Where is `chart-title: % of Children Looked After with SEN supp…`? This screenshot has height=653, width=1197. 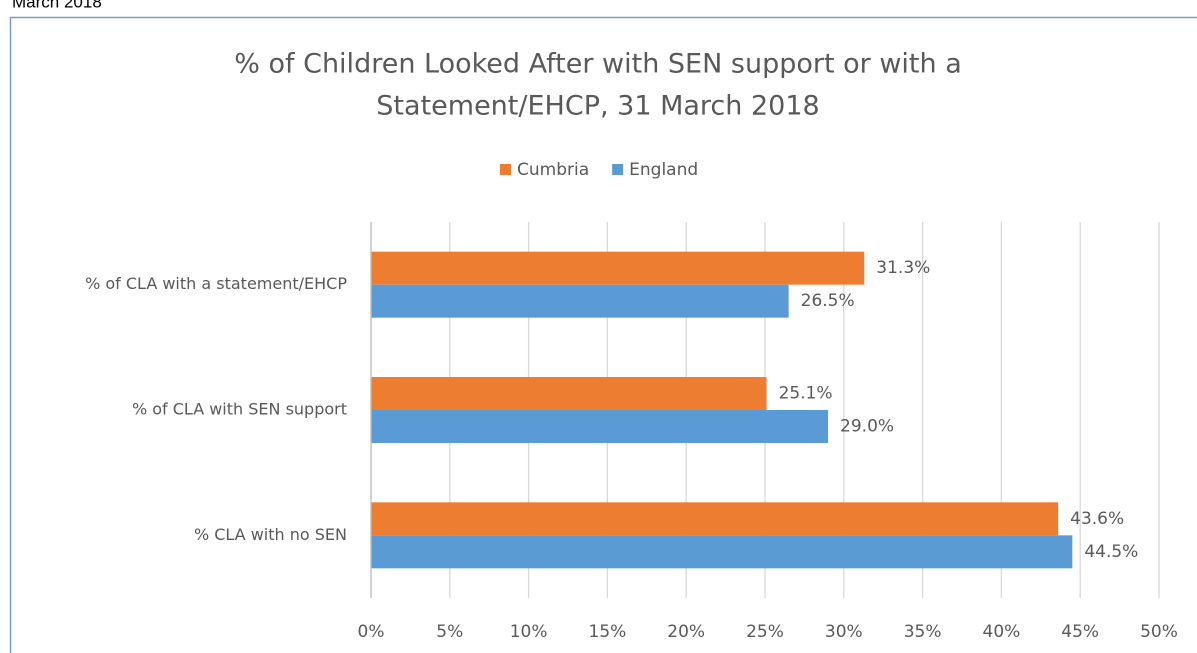 chart-title: % of Children Looked After with SEN supp… is located at coordinates (598, 64).